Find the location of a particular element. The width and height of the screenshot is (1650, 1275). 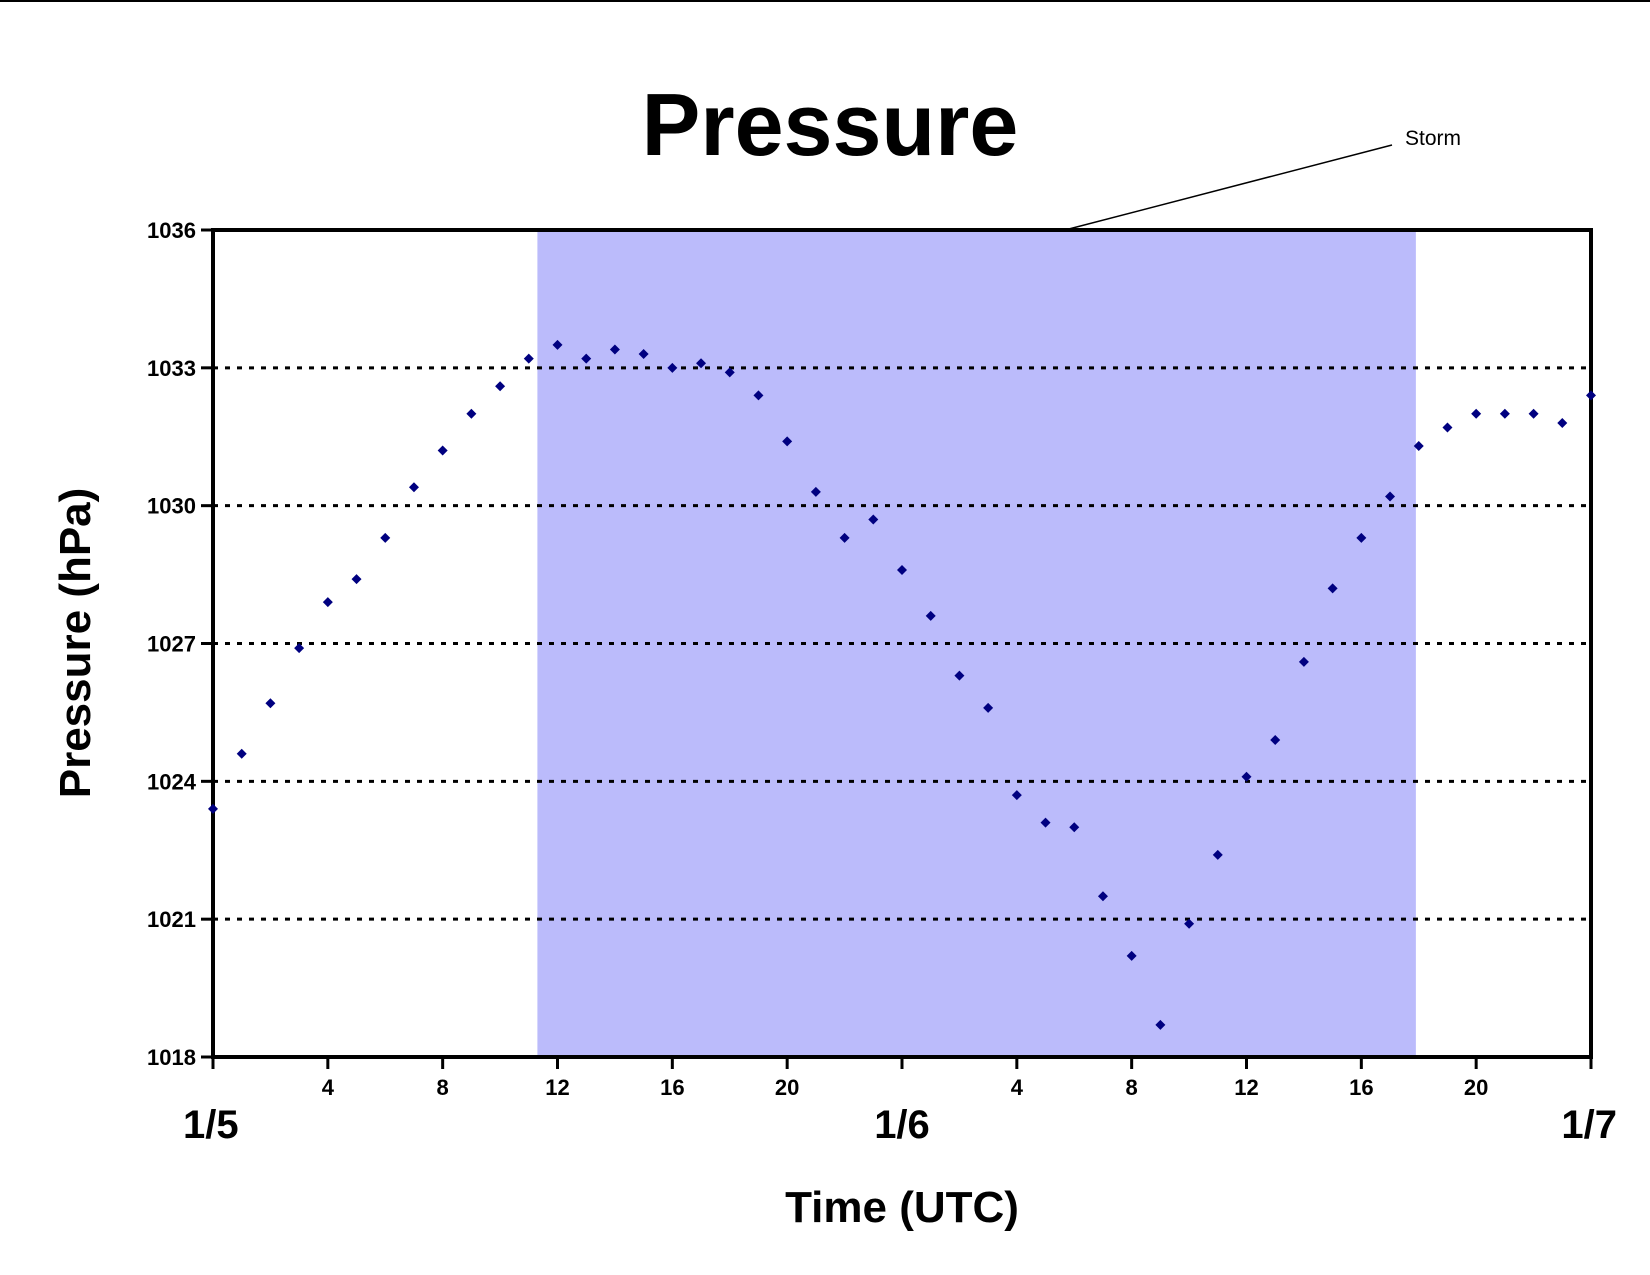

y-tick-label: 1036 is located at coordinates (171, 230).